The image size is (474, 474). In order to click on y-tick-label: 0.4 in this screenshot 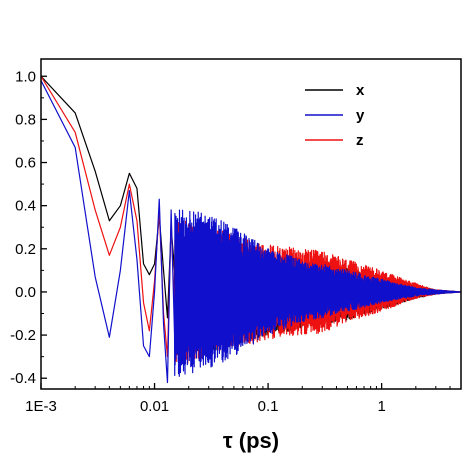, I will do `click(25, 206)`.